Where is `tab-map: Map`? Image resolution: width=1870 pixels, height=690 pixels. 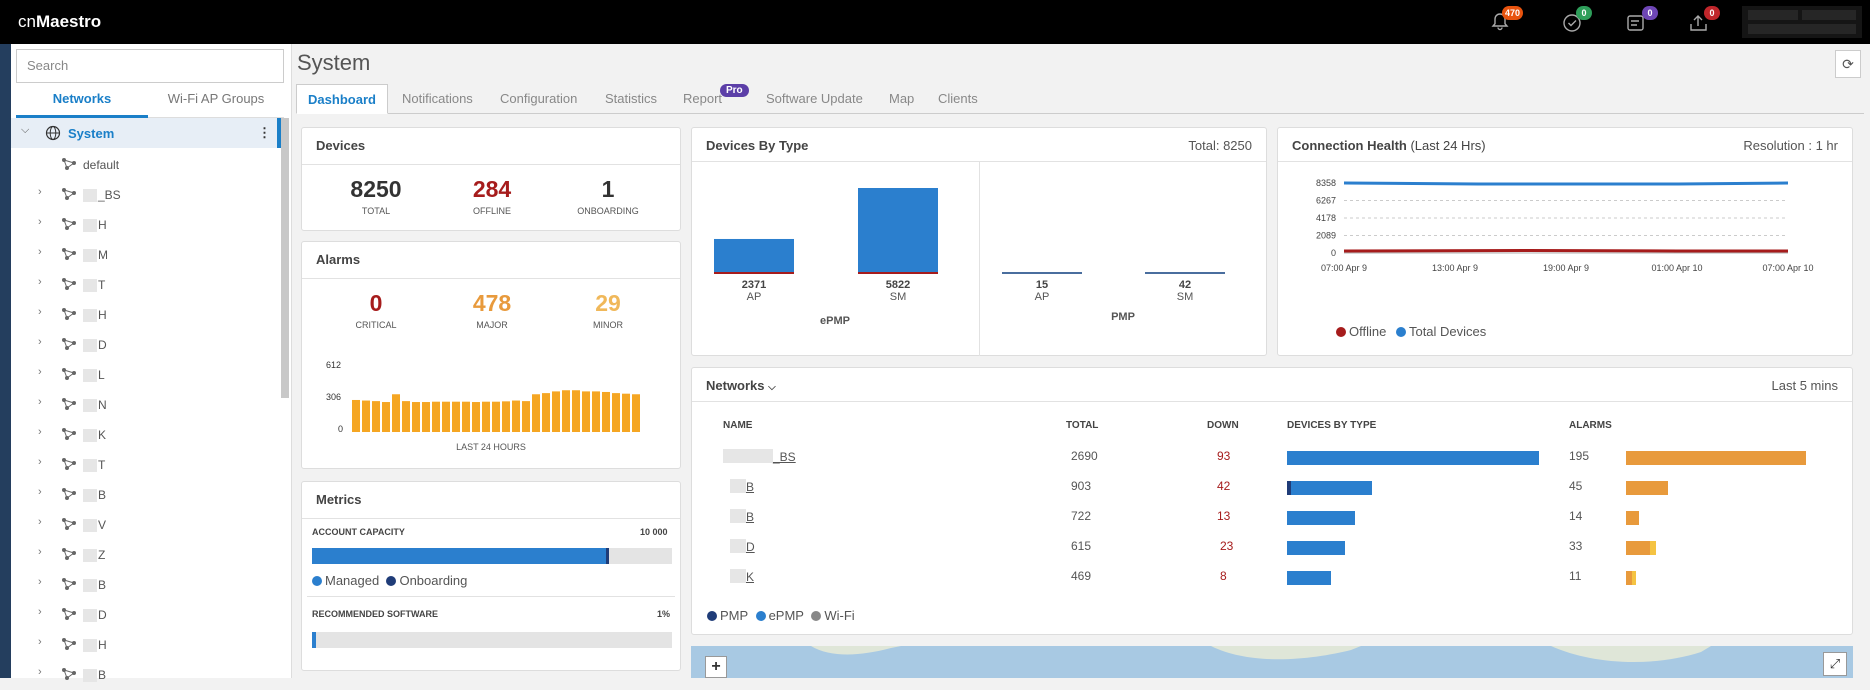 tab-map: Map is located at coordinates (902, 98).